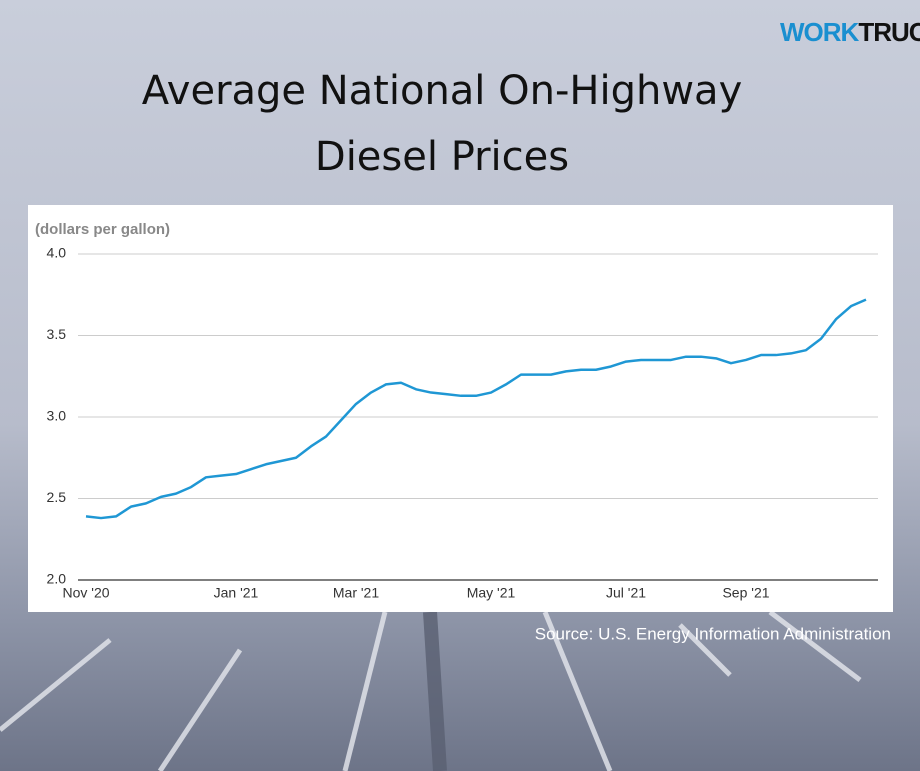 The width and height of the screenshot is (920, 771). Describe the element at coordinates (85, 593) in the screenshot. I see `x-tick-label: Nov '20` at that location.